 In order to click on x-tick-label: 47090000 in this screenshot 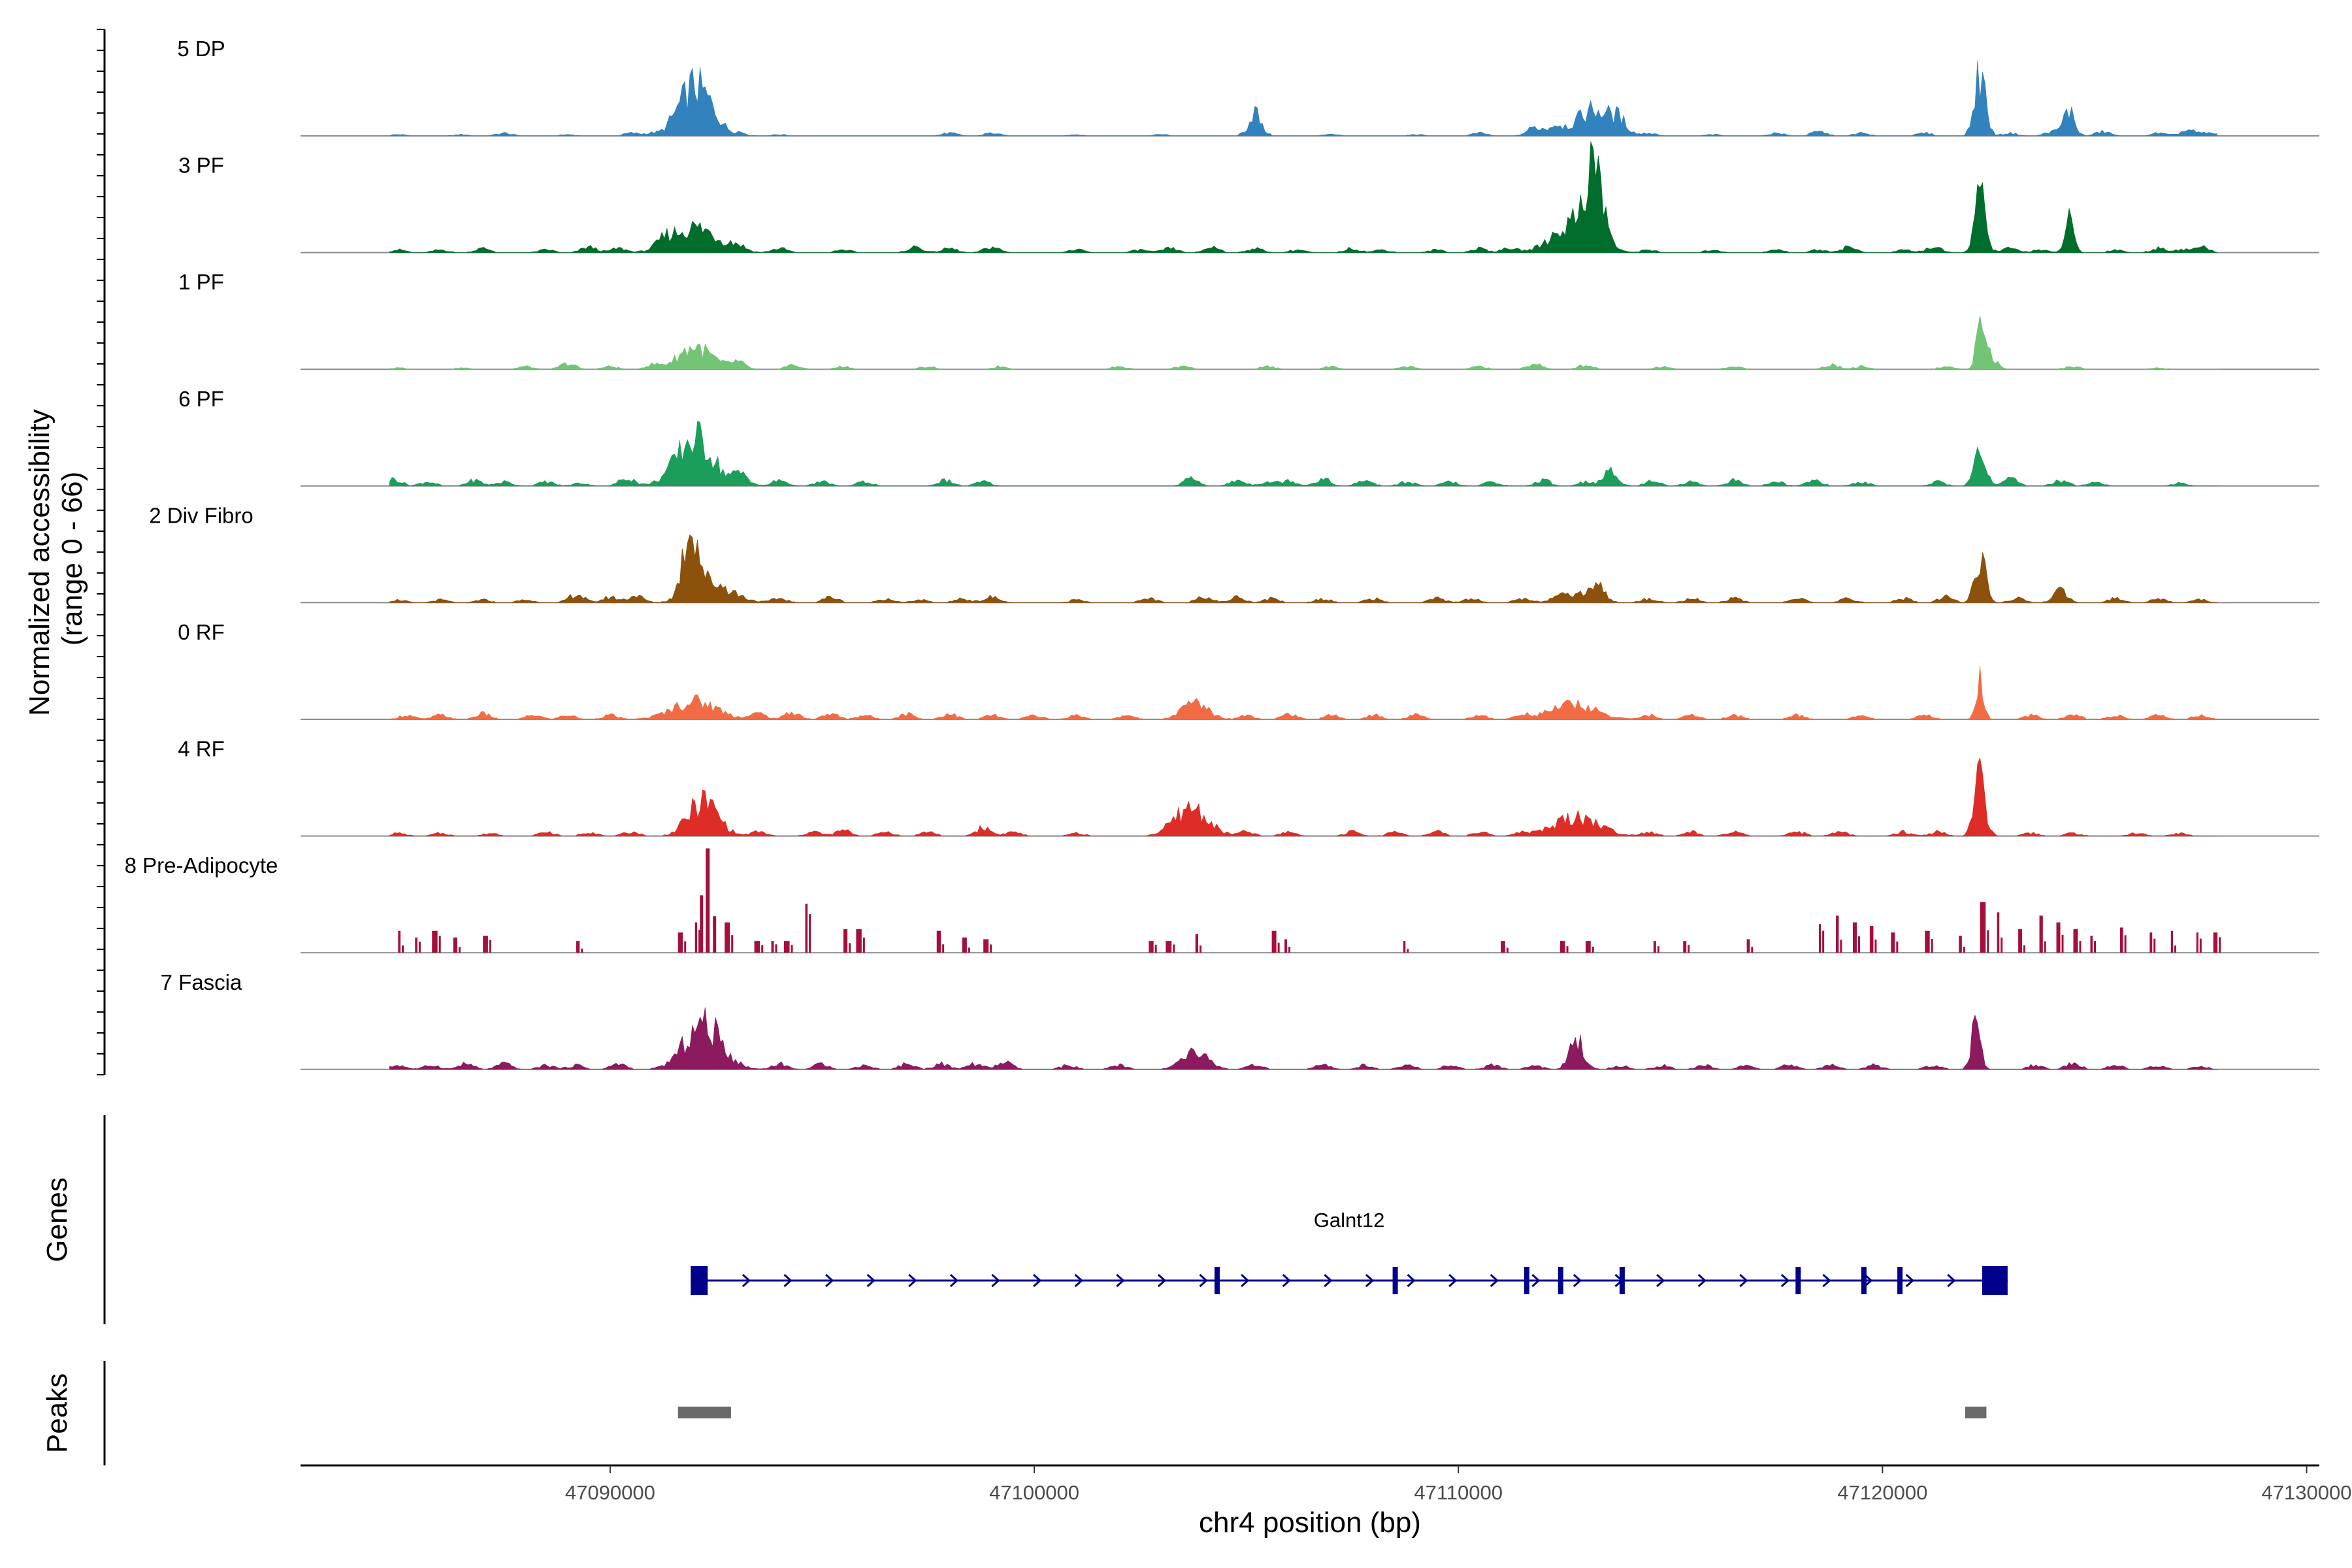, I will do `click(610, 1492)`.